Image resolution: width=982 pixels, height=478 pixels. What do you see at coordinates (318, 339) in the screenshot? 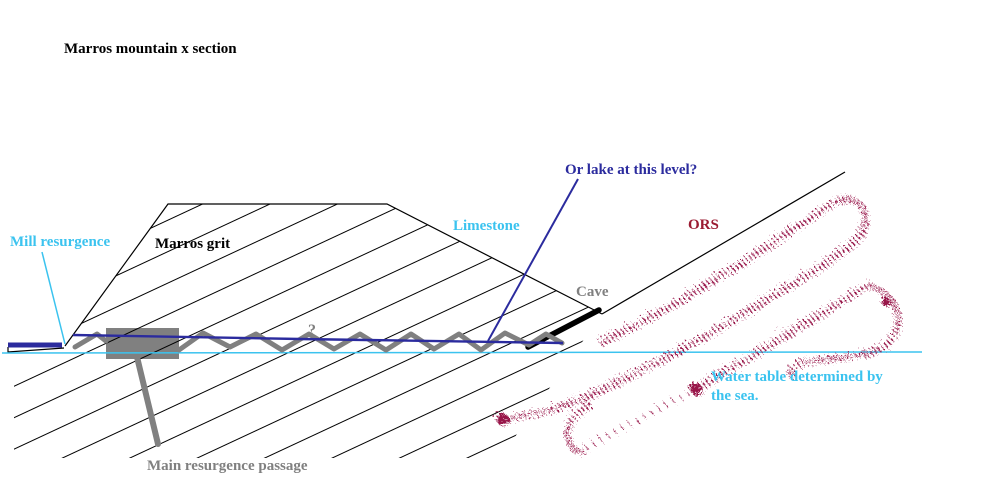
I see `cave-water-level-line` at bounding box center [318, 339].